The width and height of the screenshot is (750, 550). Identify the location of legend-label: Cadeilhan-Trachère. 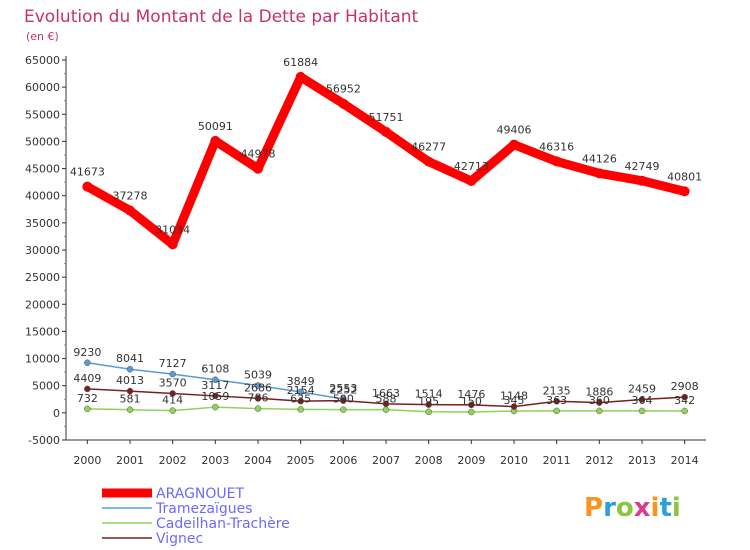
(223, 524).